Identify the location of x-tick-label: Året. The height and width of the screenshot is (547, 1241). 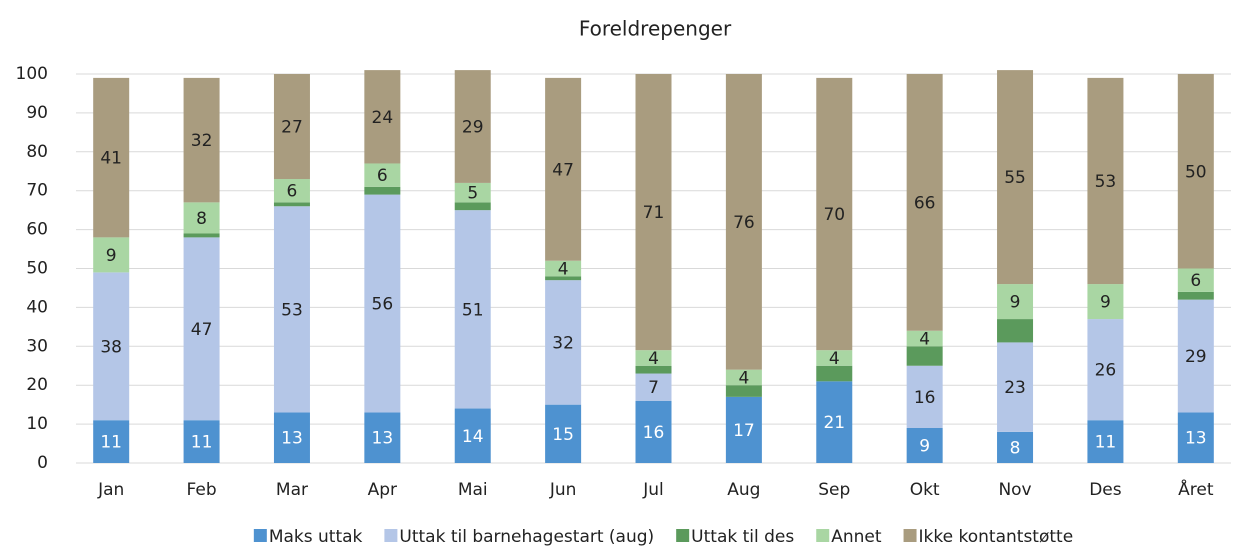
(1196, 489).